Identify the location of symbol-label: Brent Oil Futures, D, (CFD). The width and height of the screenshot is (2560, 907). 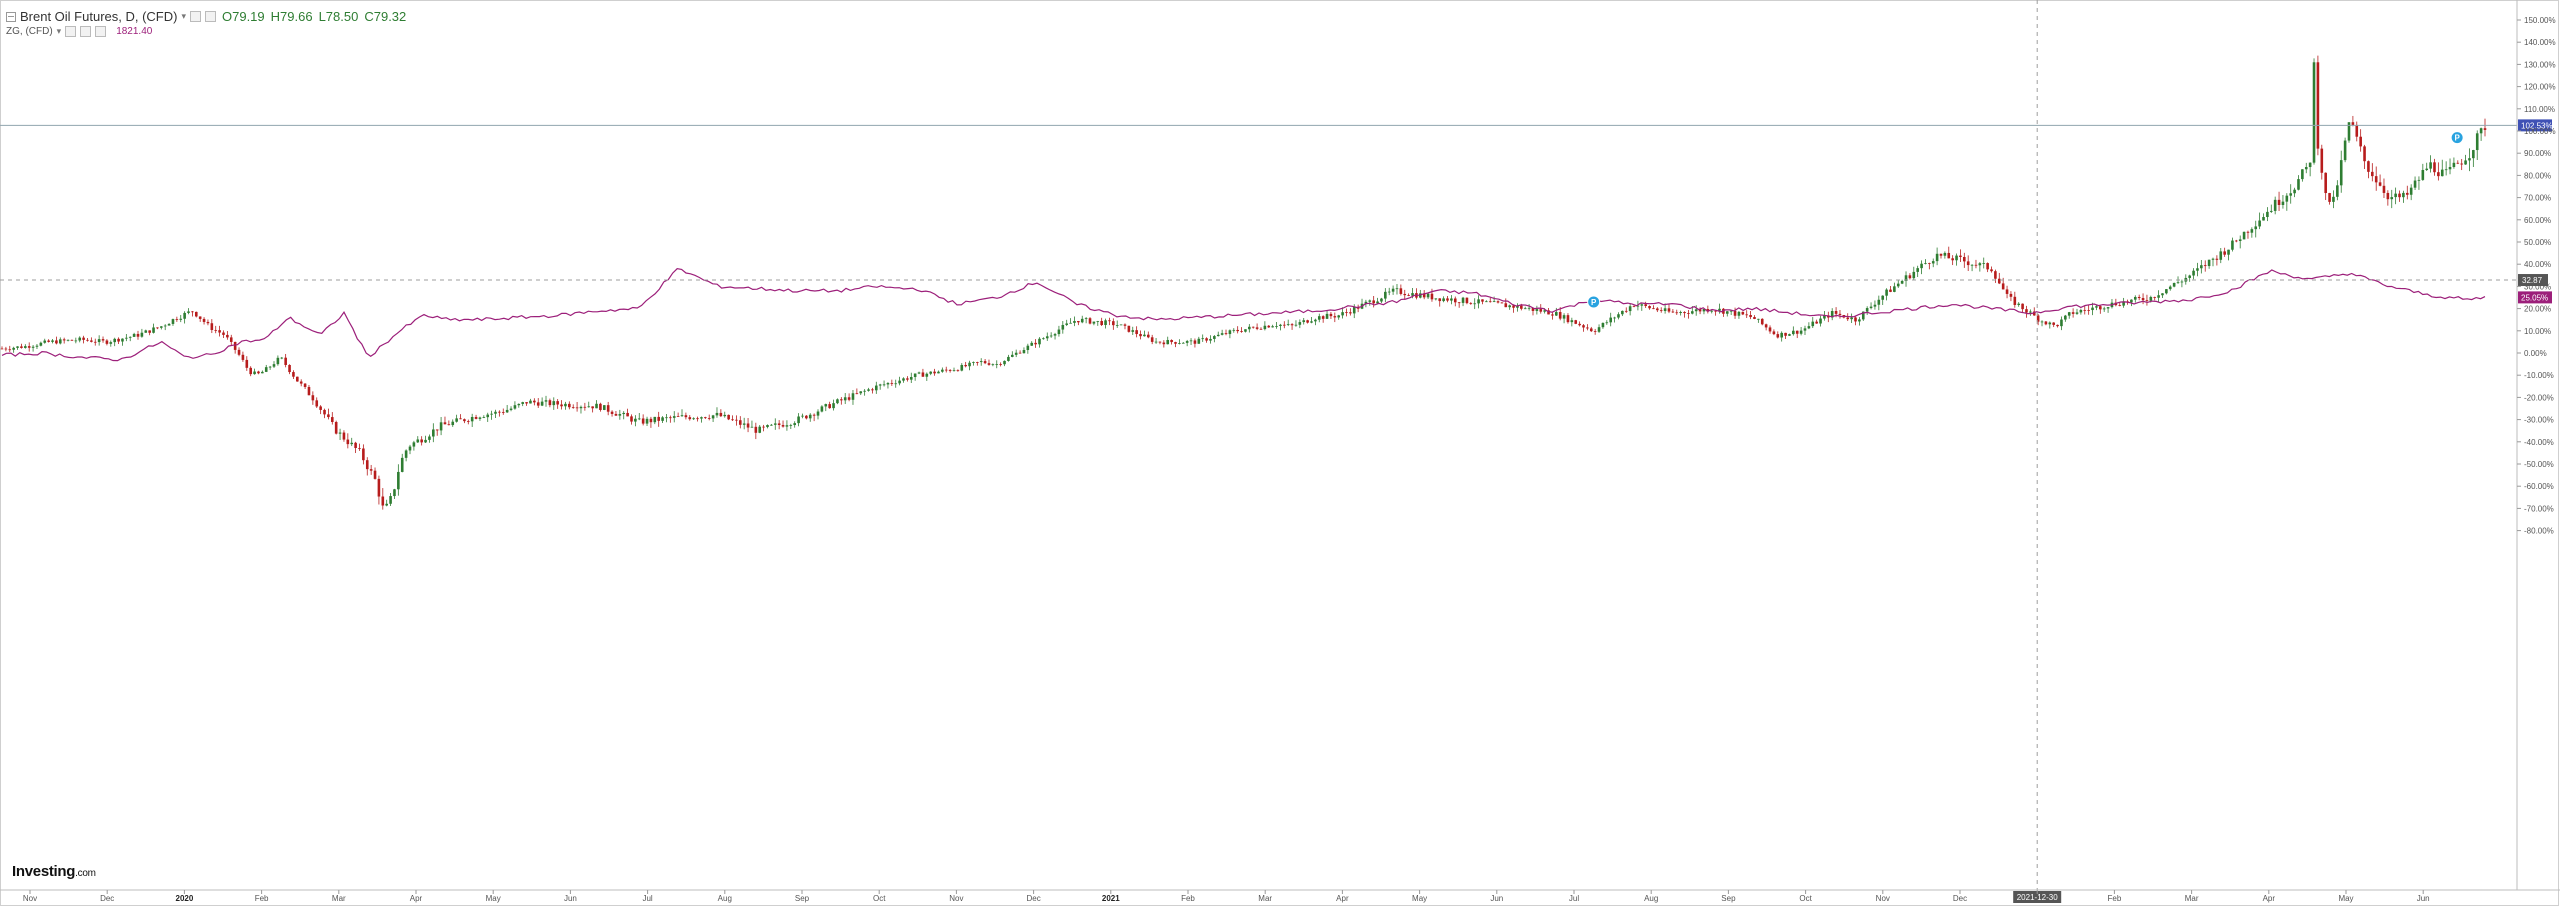
(99, 16).